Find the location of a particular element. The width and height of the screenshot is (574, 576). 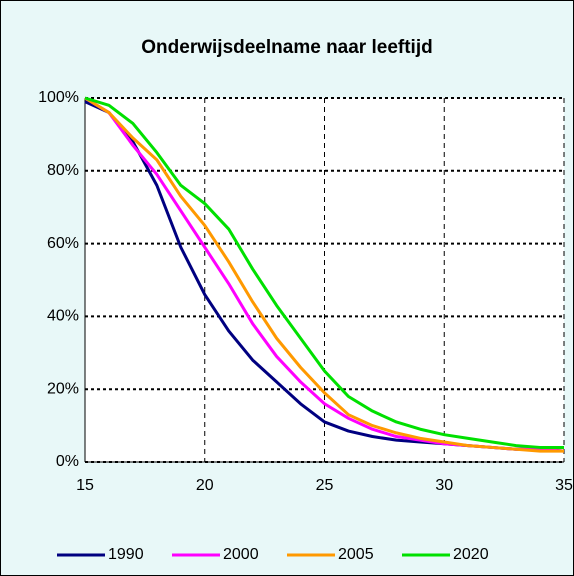

x-tick-label: 25 is located at coordinates (325, 485).